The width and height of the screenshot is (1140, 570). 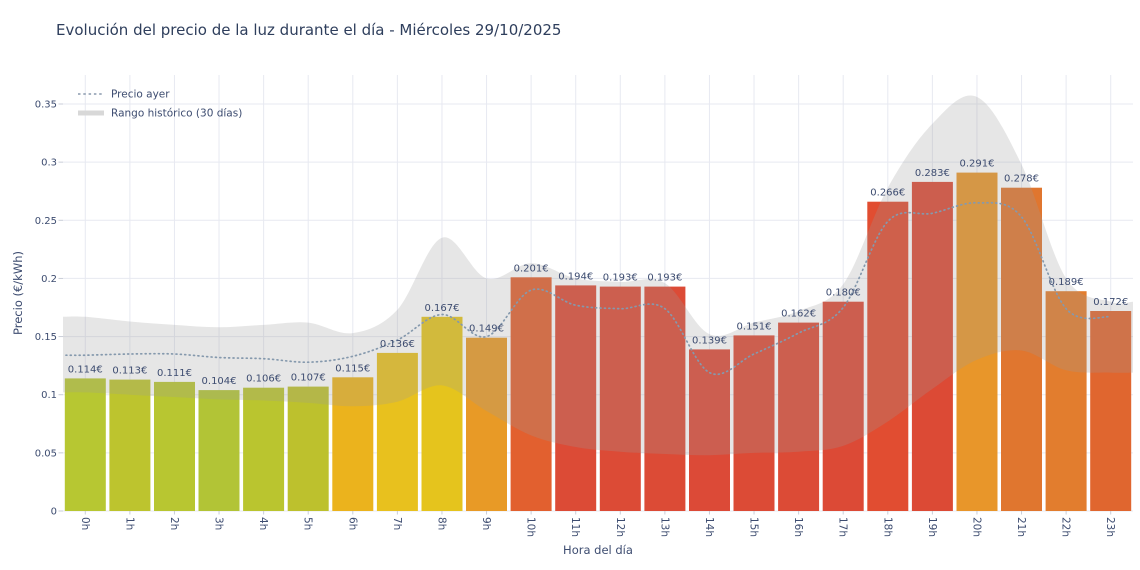 What do you see at coordinates (352, 368) in the screenshot?
I see `bar-value-6h: 0.115€` at bounding box center [352, 368].